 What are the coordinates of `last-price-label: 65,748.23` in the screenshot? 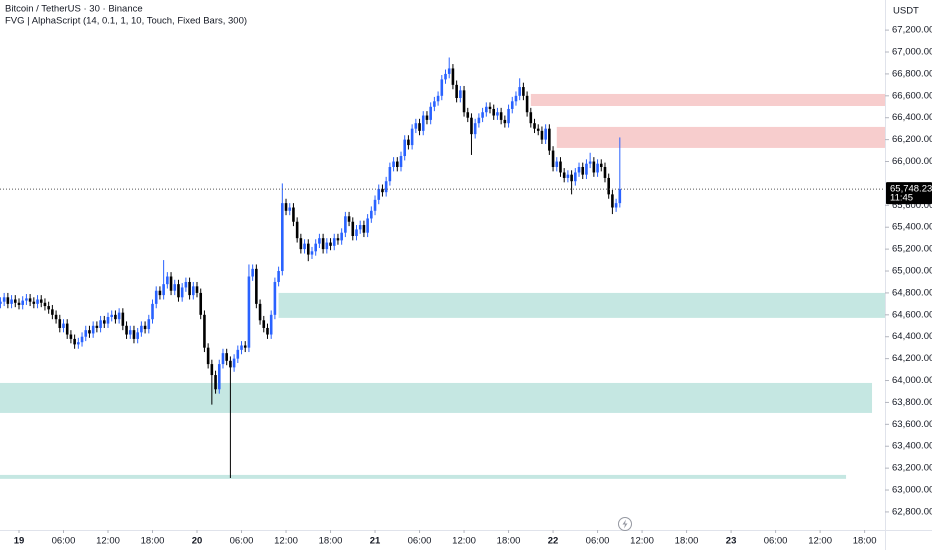 It's located at (911, 189).